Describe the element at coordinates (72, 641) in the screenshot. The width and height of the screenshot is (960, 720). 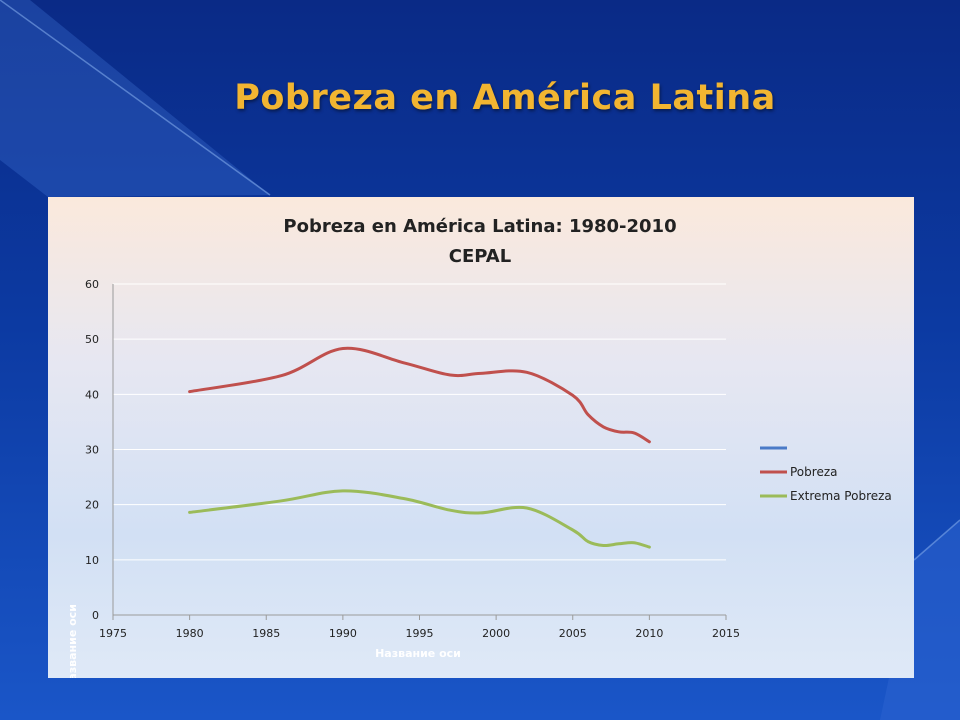
I see `y-axis-title: Название оси` at that location.